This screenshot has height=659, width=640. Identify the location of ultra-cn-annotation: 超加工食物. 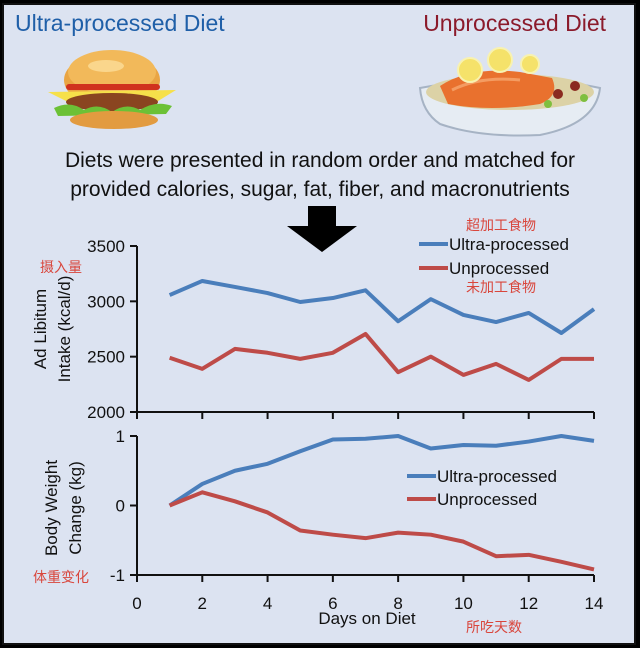
(501, 225).